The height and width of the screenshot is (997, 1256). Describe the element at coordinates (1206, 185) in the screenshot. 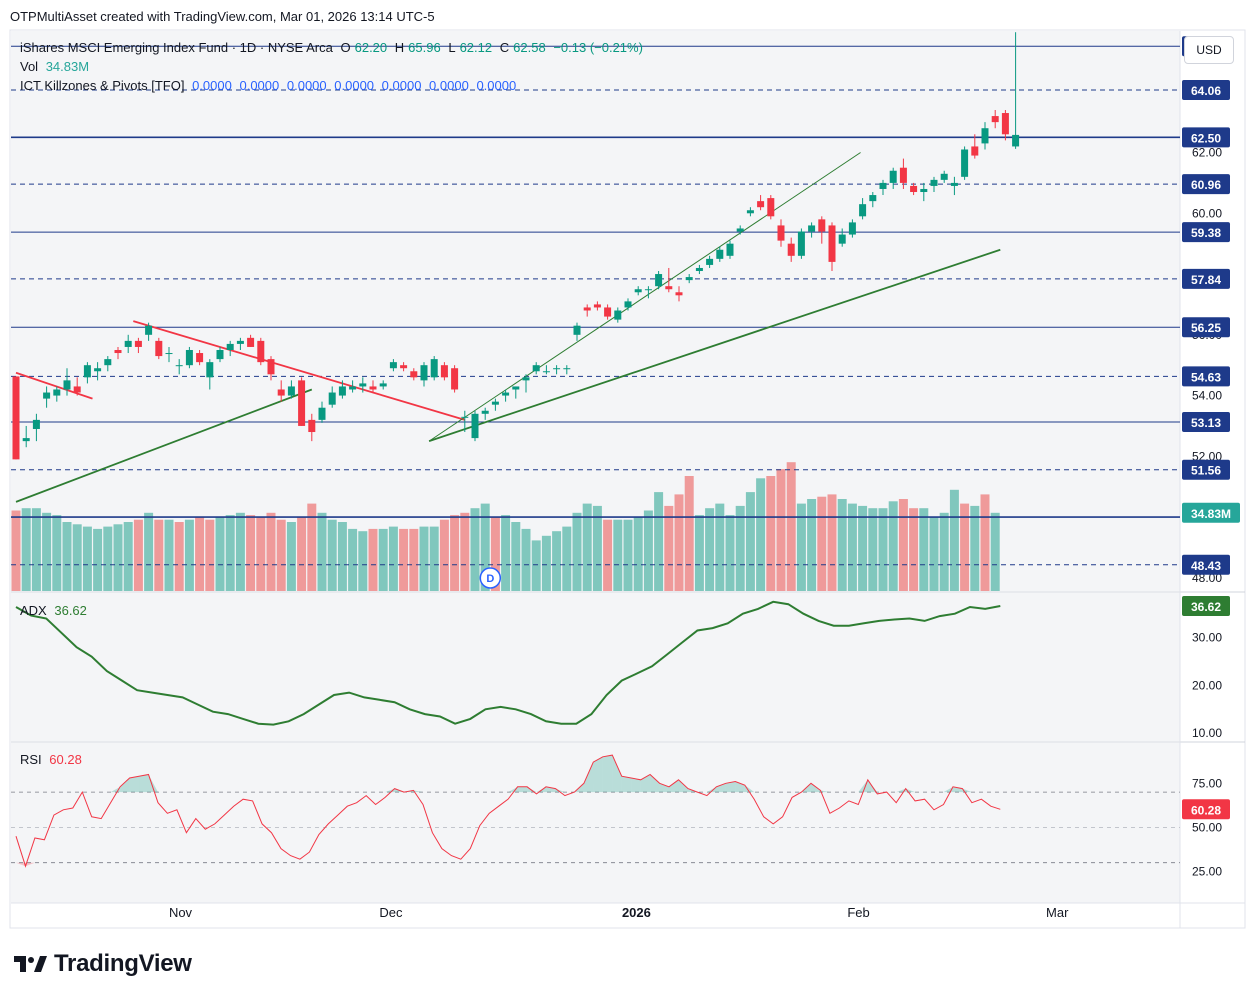

I see `level-label: 60.96` at that location.